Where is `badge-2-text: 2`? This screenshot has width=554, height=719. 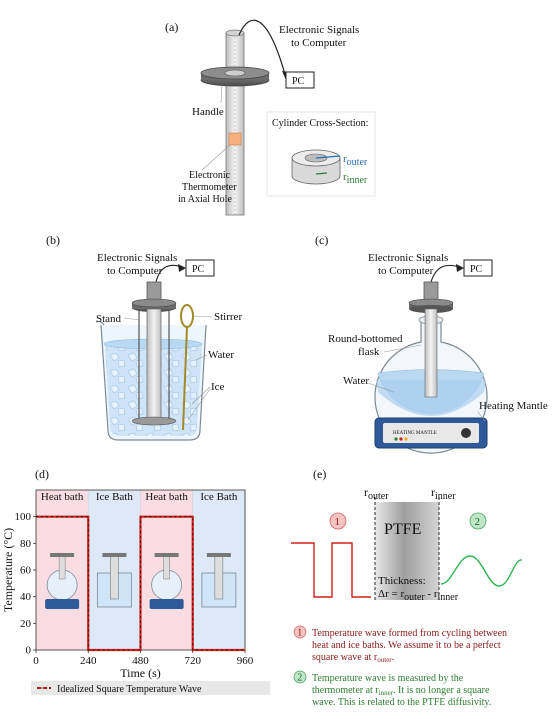 badge-2-text: 2 is located at coordinates (478, 522).